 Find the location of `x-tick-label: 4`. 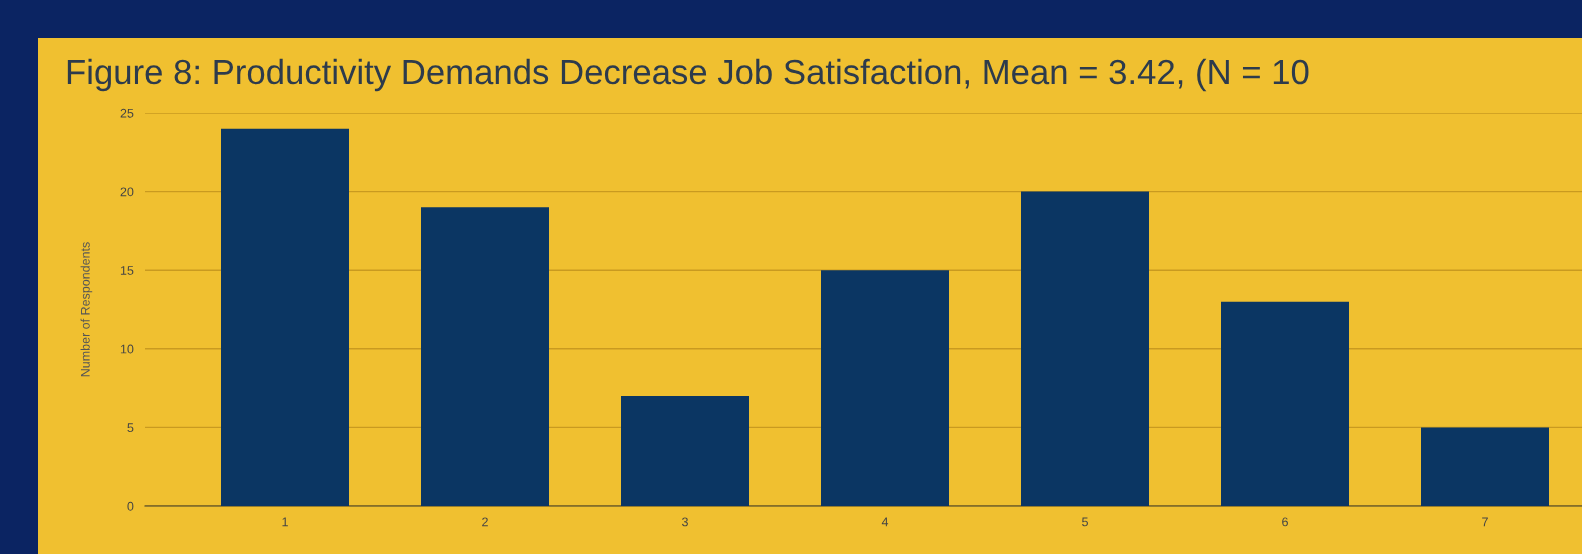

x-tick-label: 4 is located at coordinates (885, 522).